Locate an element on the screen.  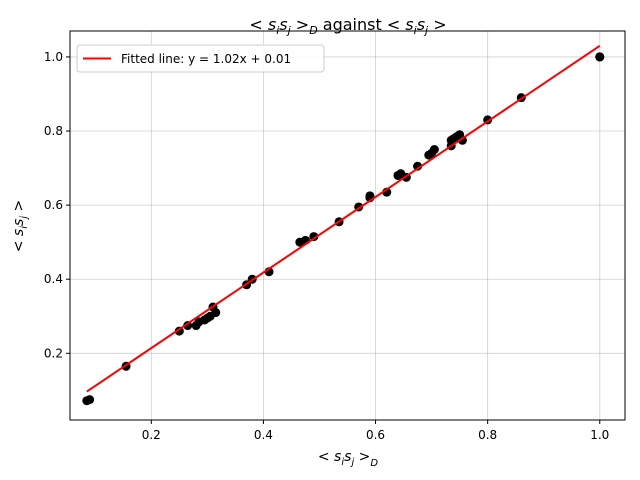
y-tick-label: 0.6 is located at coordinates (53, 205).